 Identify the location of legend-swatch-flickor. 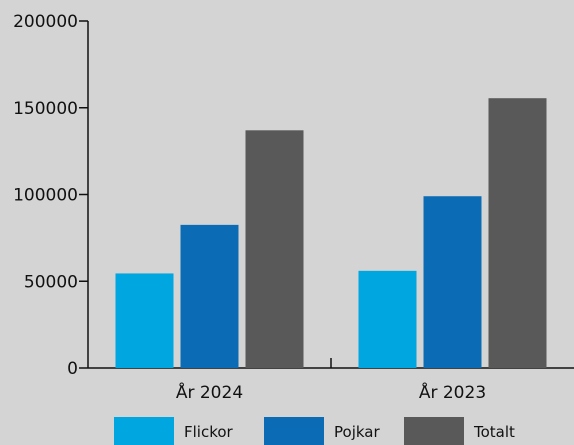
(144, 431).